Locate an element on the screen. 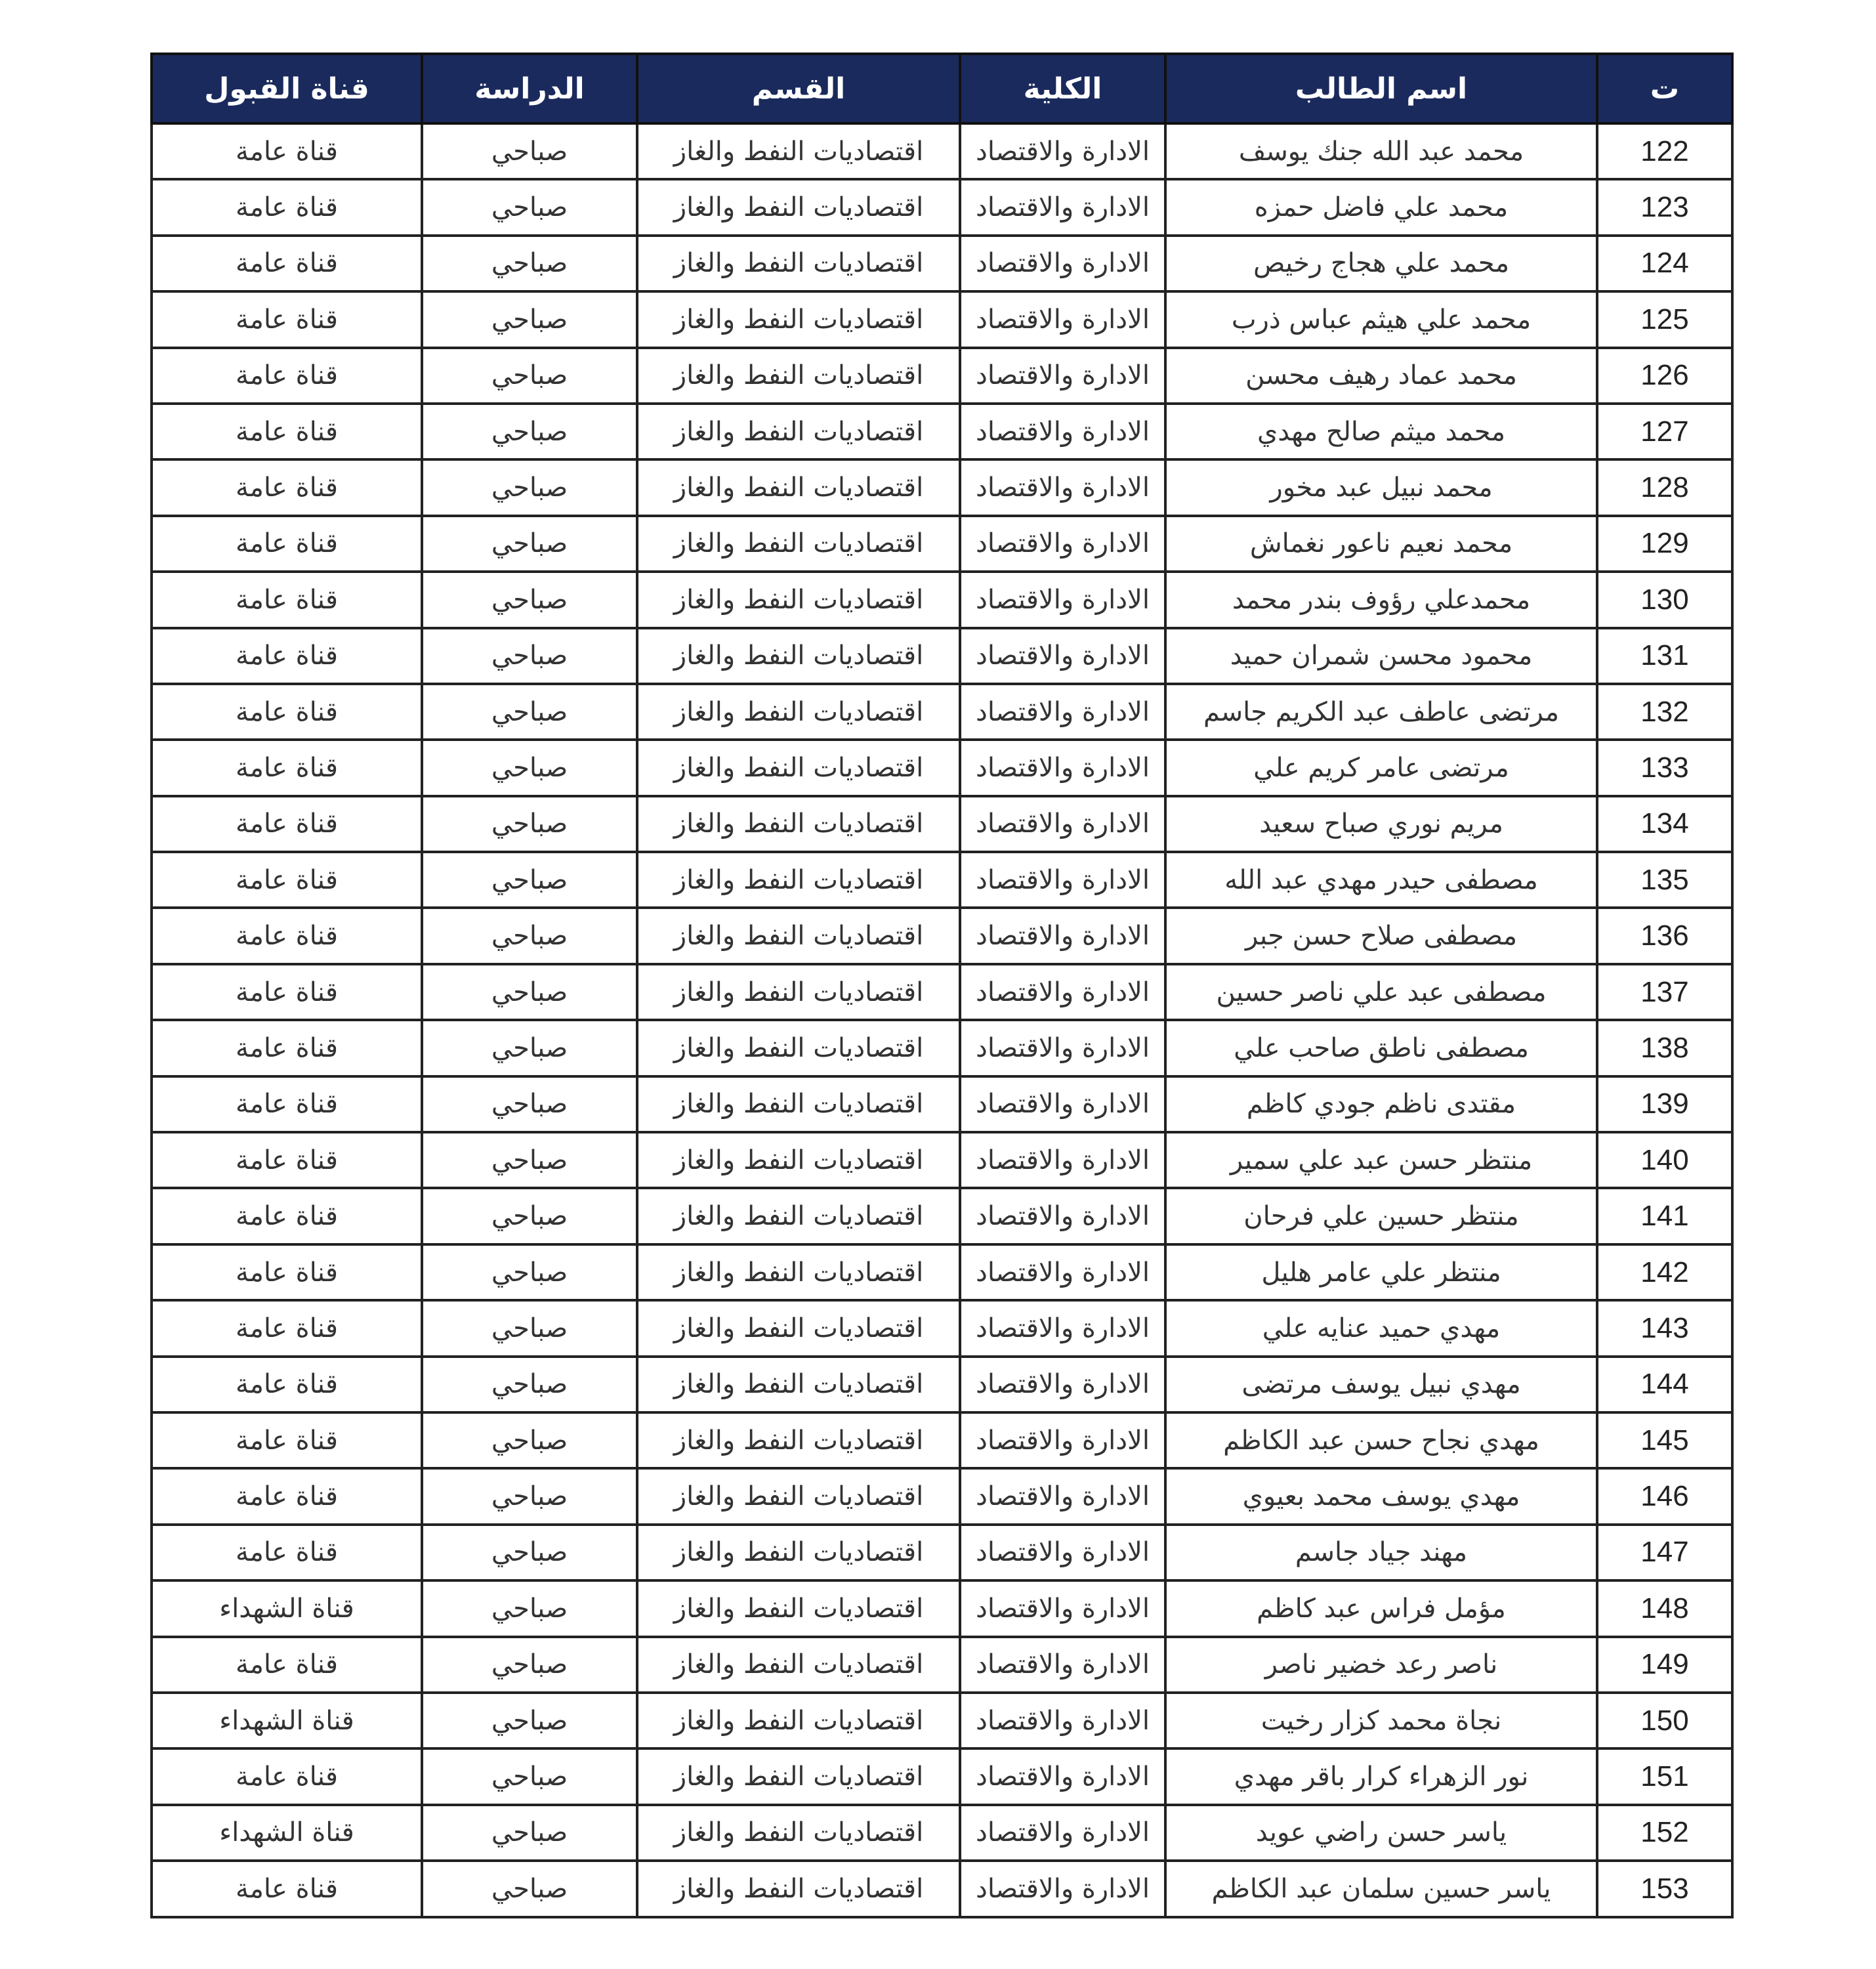  row-number-cell: 144 is located at coordinates (1665, 1384).